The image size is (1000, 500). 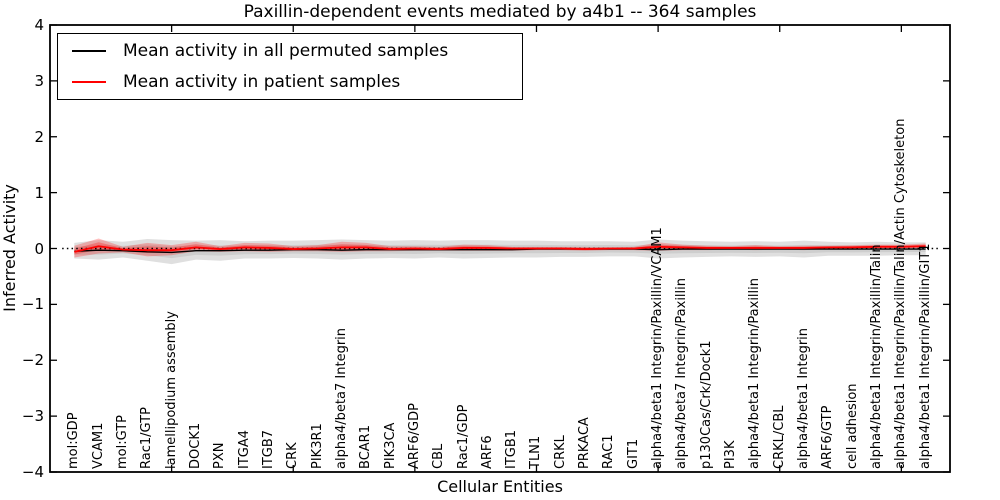 I want to click on patient-mean-line, so click(x=500, y=249).